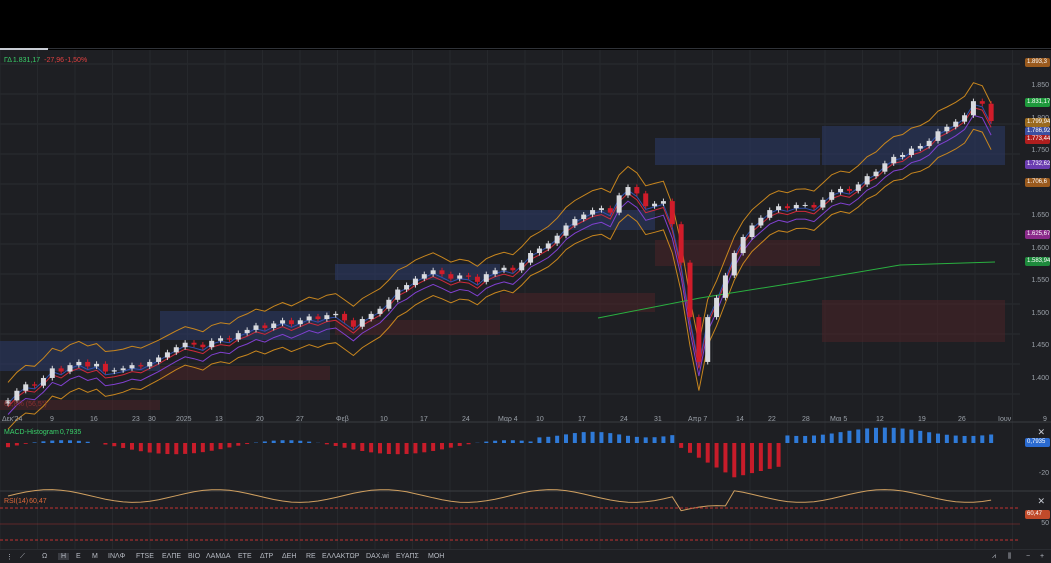 This screenshot has height=563, width=1051. I want to click on x-tick-label: 28, so click(806, 419).